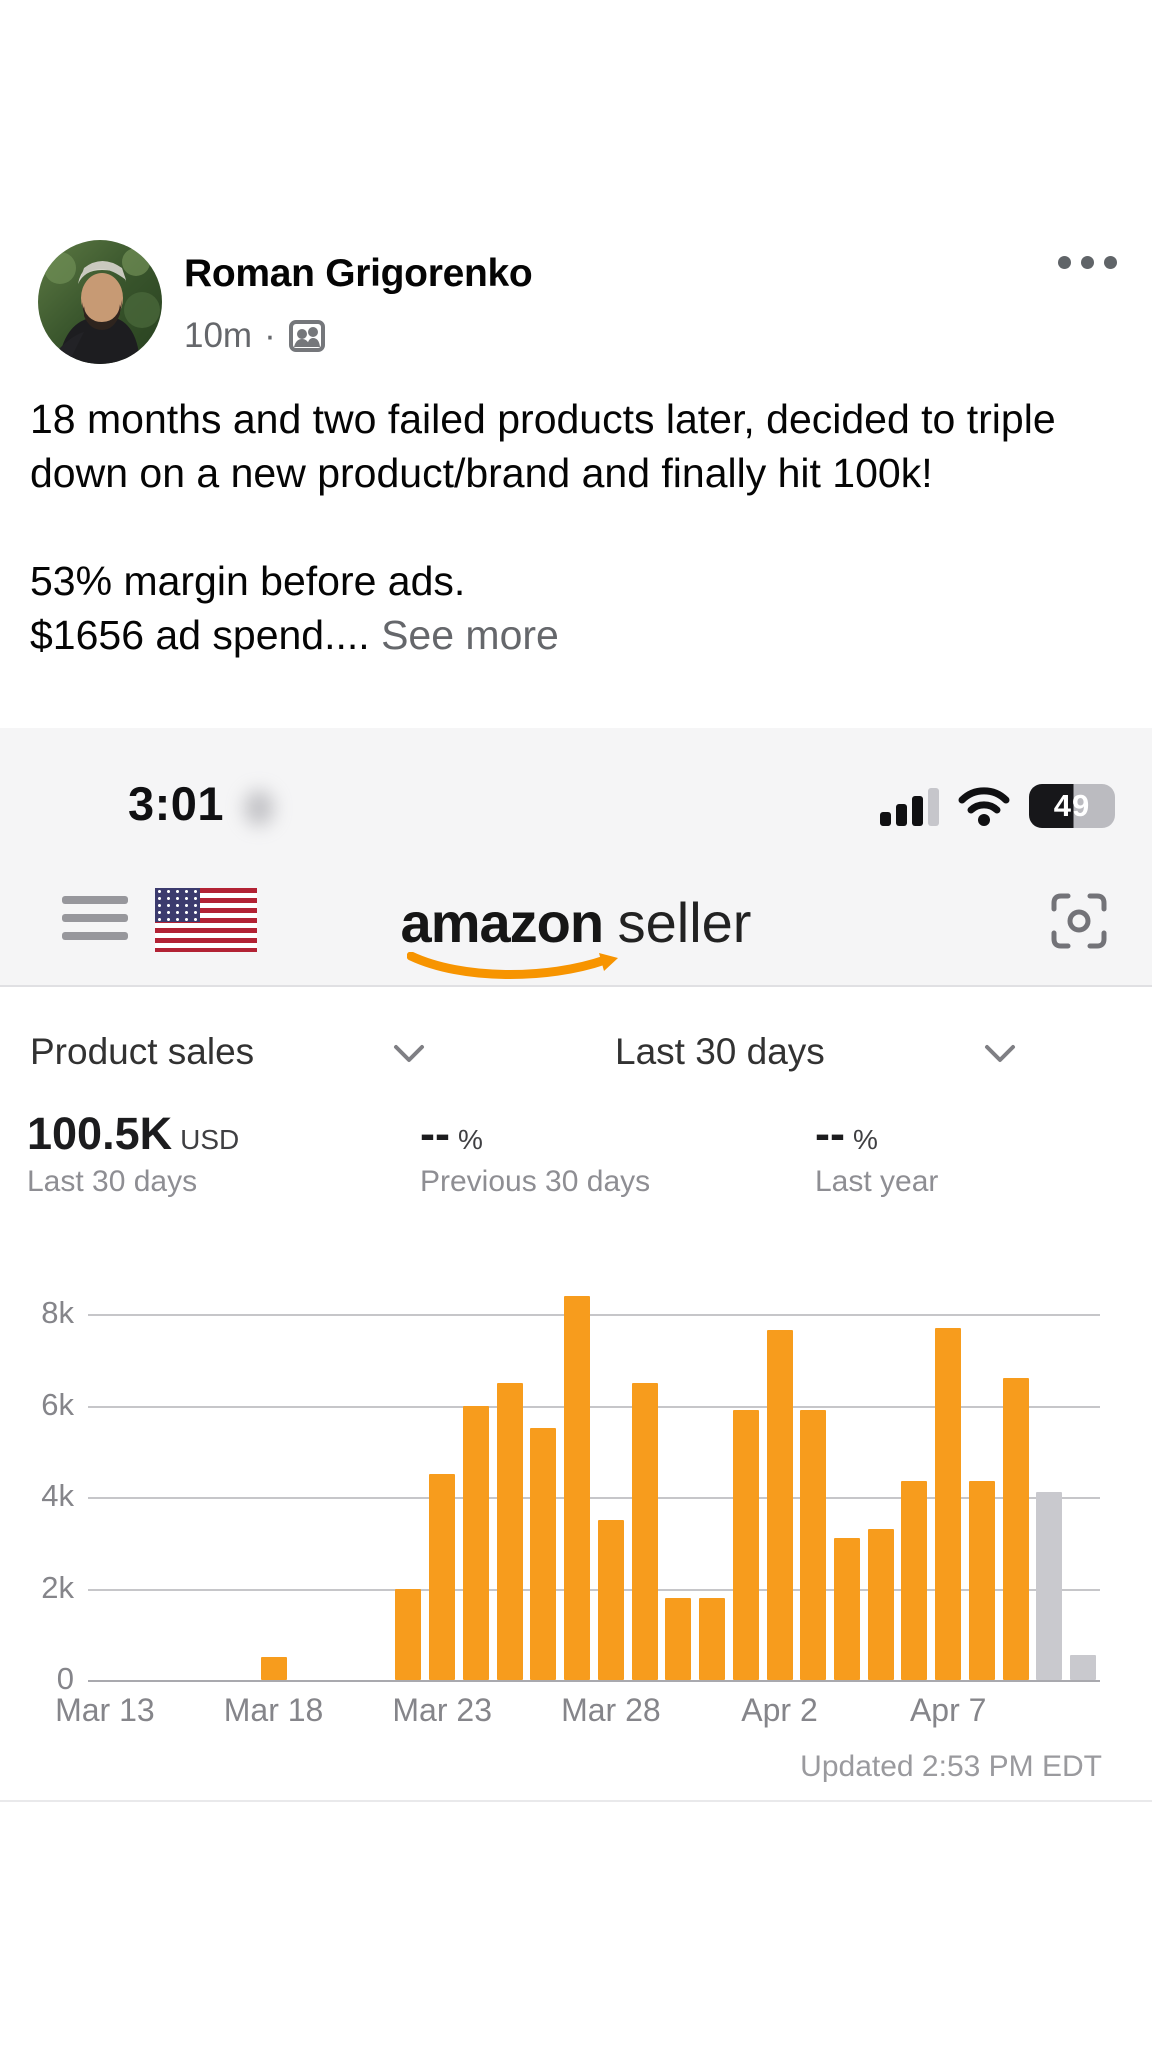 This screenshot has height=2048, width=1152. What do you see at coordinates (176, 803) in the screenshot?
I see `status-time: 3:01` at bounding box center [176, 803].